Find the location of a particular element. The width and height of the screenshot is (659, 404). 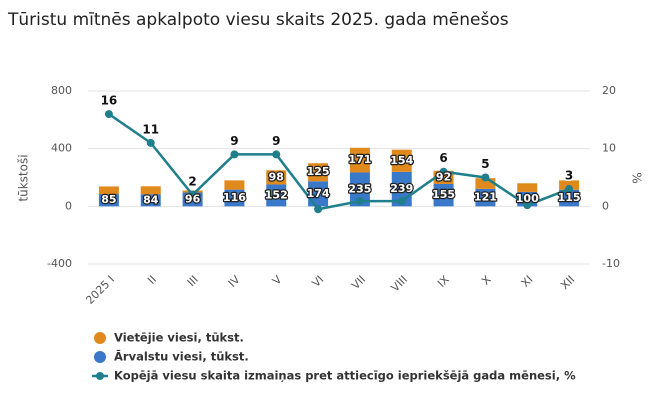

data-label: 98 is located at coordinates (276, 176).